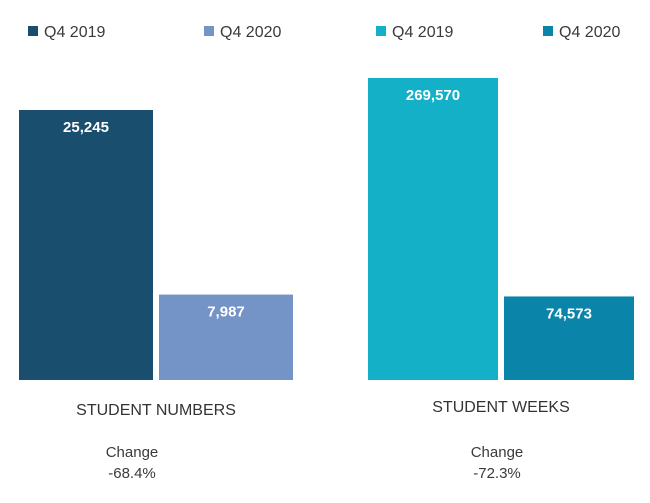  What do you see at coordinates (226, 337) in the screenshot?
I see `bar-student-numbers-q4-2020` at bounding box center [226, 337].